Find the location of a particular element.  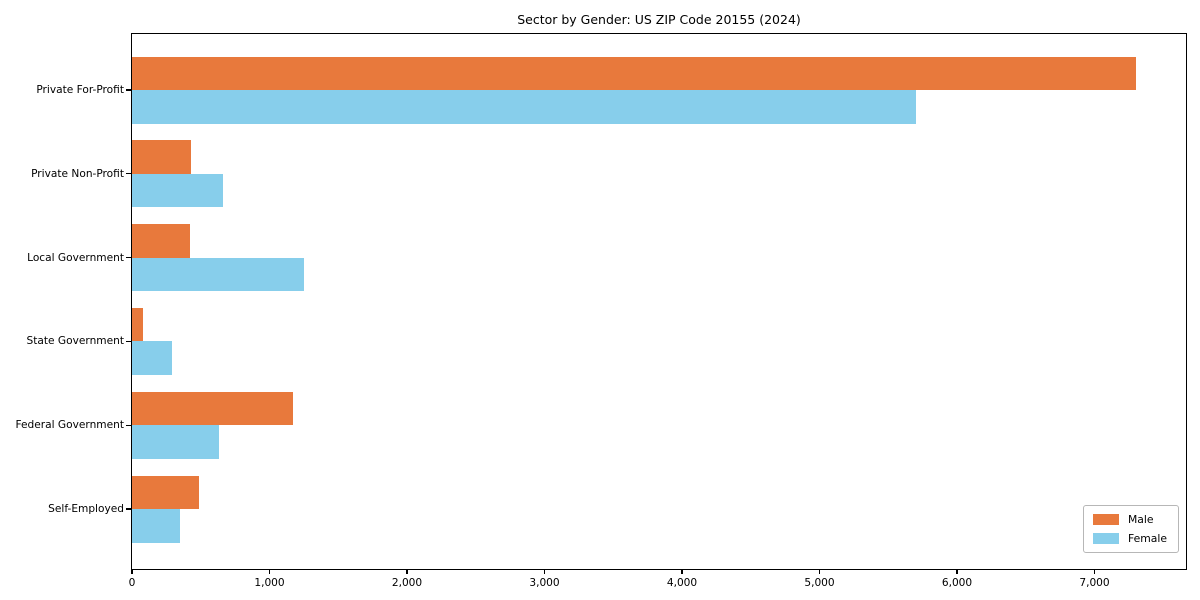

bar-male-self-employed is located at coordinates (166, 492).